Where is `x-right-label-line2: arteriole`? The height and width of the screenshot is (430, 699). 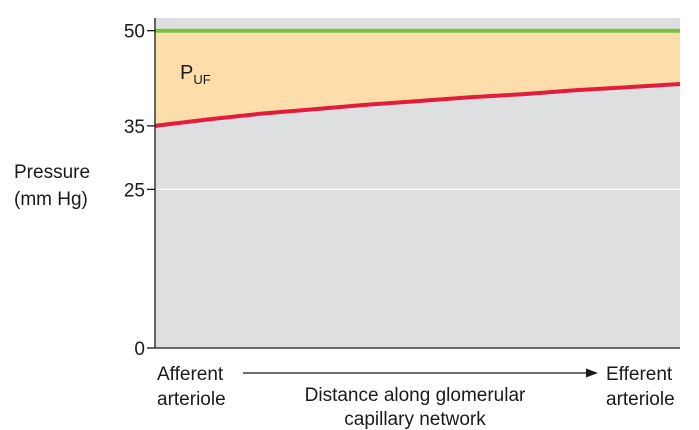 x-right-label-line2: arteriole is located at coordinates (640, 399).